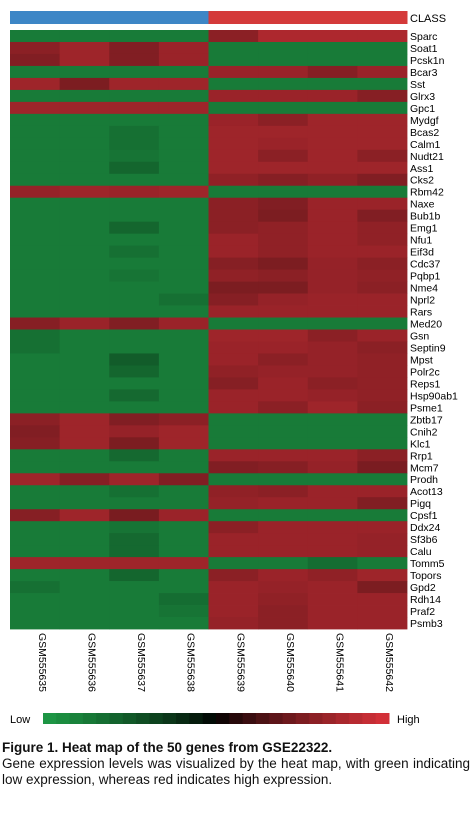 Image resolution: width=472 pixels, height=838 pixels. I want to click on class-bar-cell, so click(84, 17).